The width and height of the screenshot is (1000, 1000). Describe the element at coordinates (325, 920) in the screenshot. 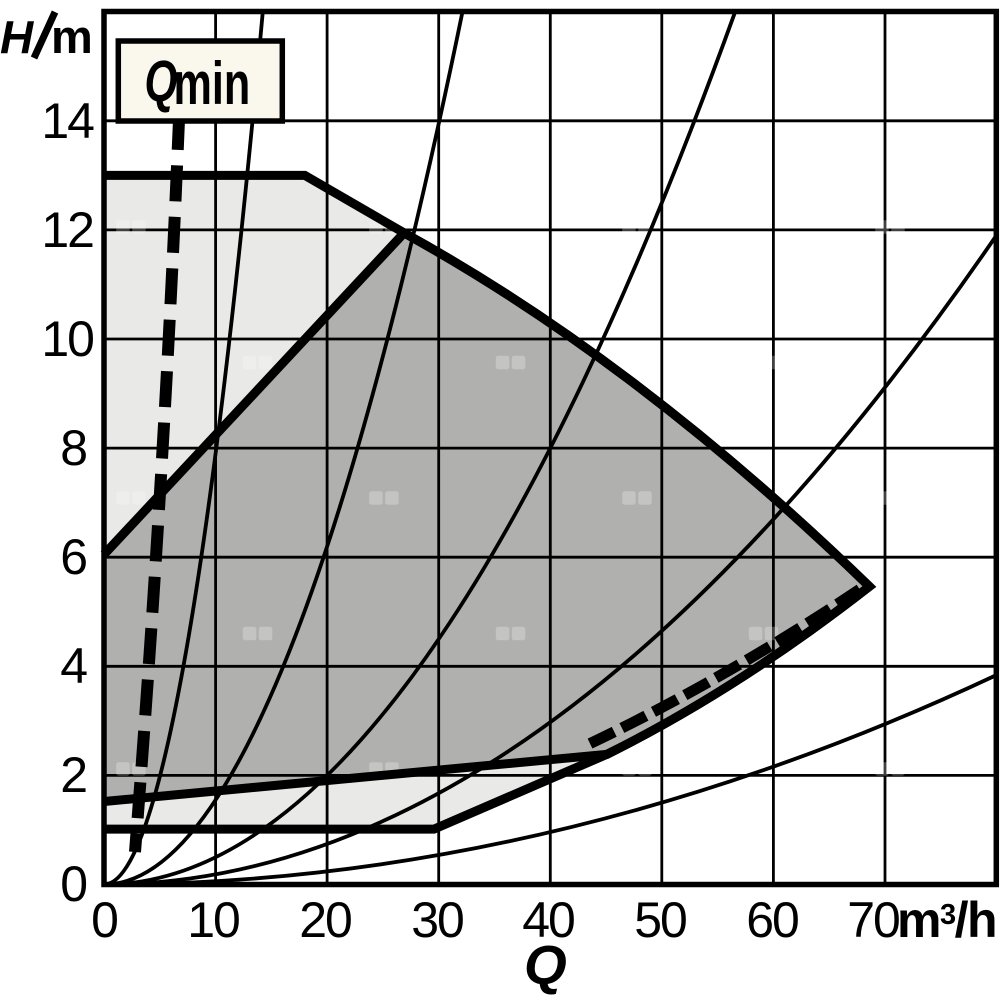

I see `svg-text: 20` at that location.